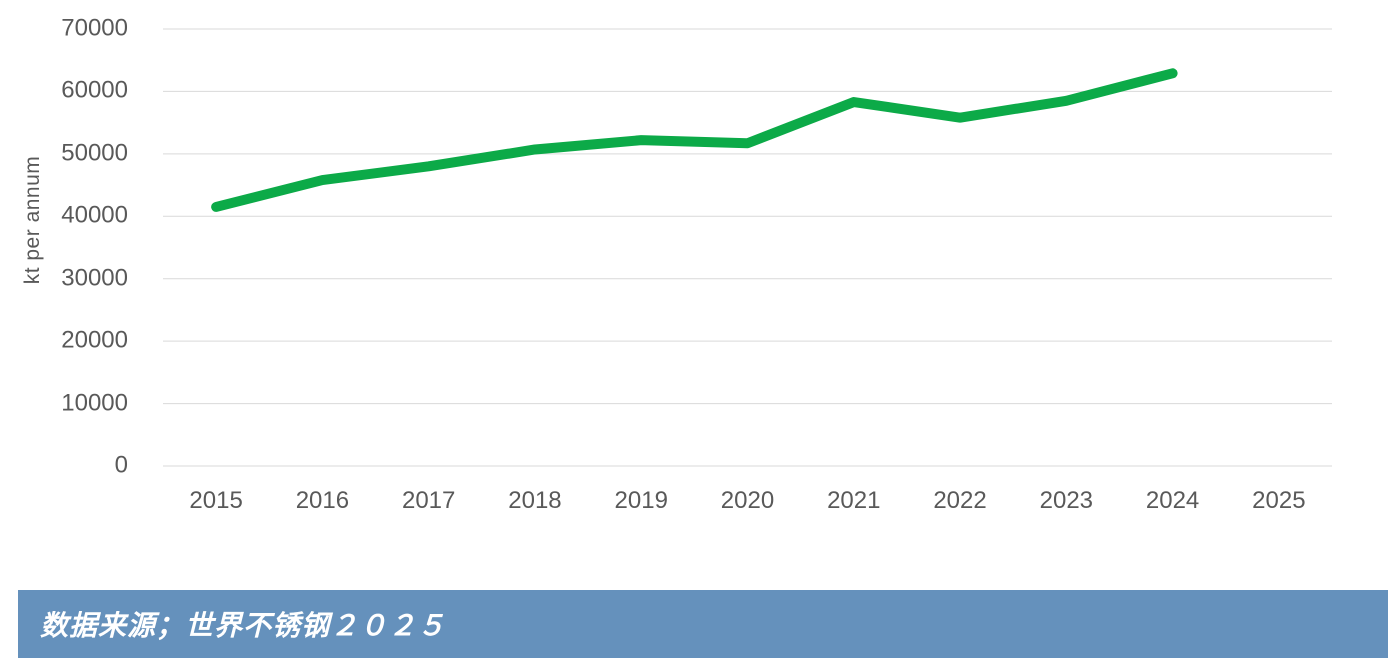 Image resolution: width=1390 pixels, height=661 pixels. What do you see at coordinates (243, 625) in the screenshot?
I see `source-text: 数据来源；世界不锈钢２０２５` at bounding box center [243, 625].